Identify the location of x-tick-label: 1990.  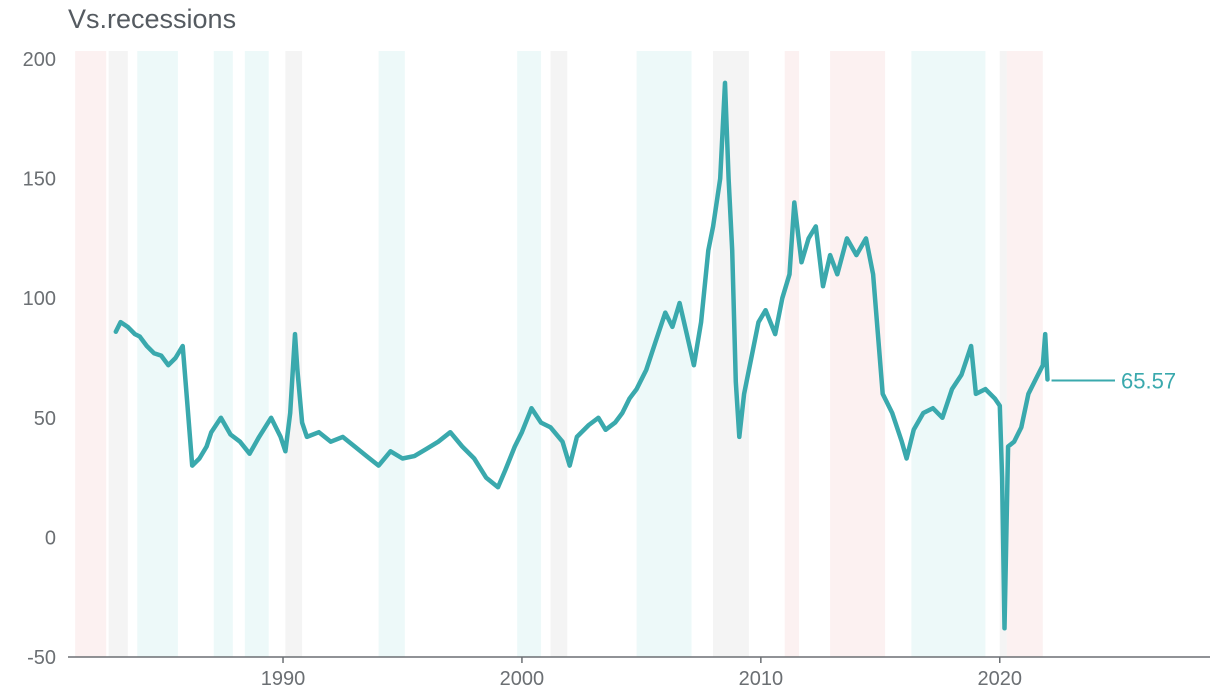
(283, 679).